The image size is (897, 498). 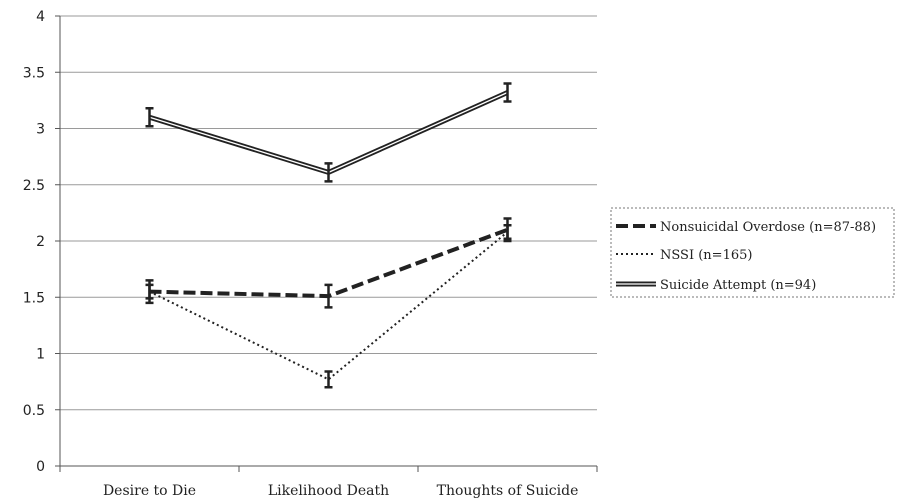 What do you see at coordinates (706, 255) in the screenshot?
I see `legend-label: NSSI (n=165)` at bounding box center [706, 255].